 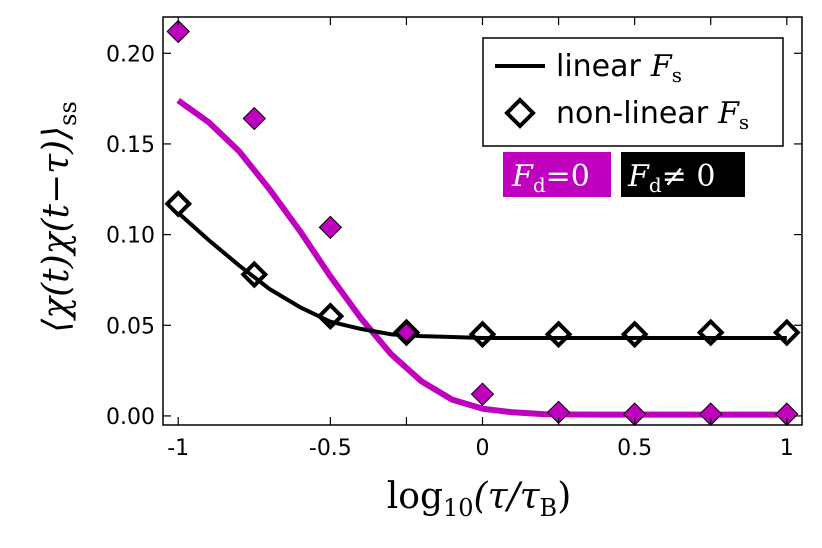 I want to click on badge-fd-nonzero-background, so click(x=683, y=174).